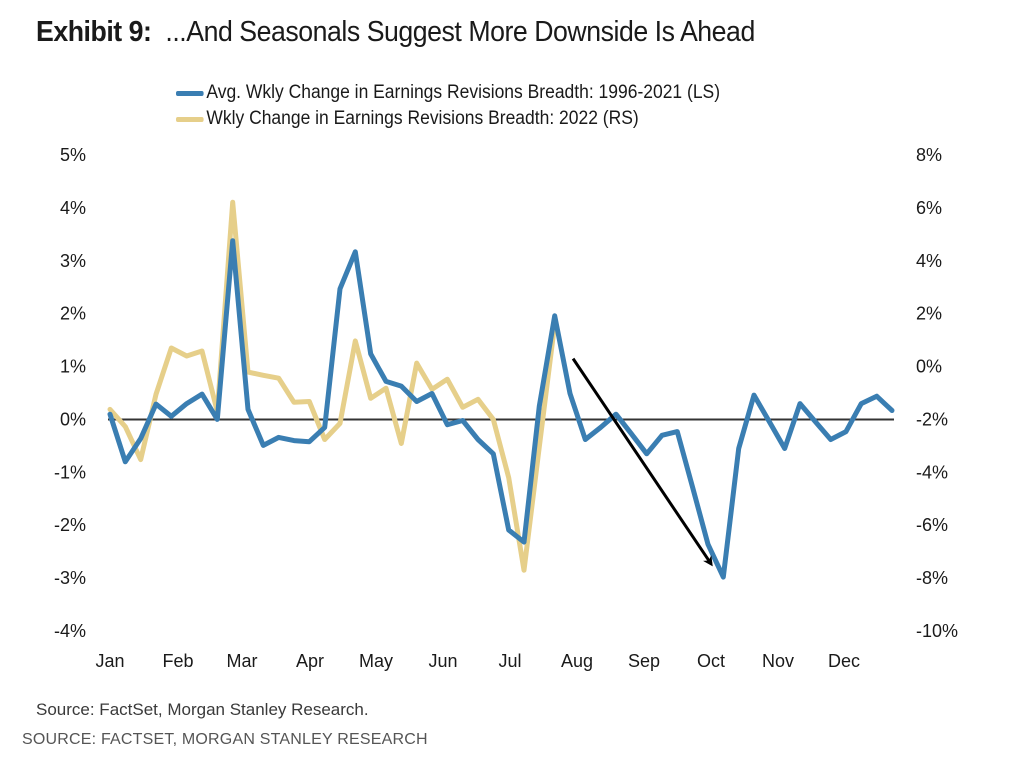  Describe the element at coordinates (73, 208) in the screenshot. I see `left-axis-tick-label: 4%` at that location.